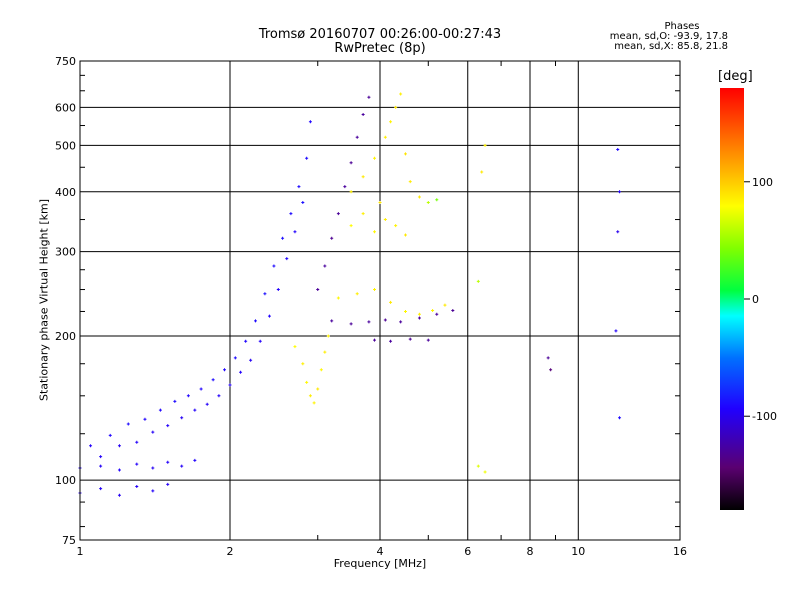 The image size is (800, 600). What do you see at coordinates (65, 192) in the screenshot?
I see `y-tick-label: 400` at bounding box center [65, 192].